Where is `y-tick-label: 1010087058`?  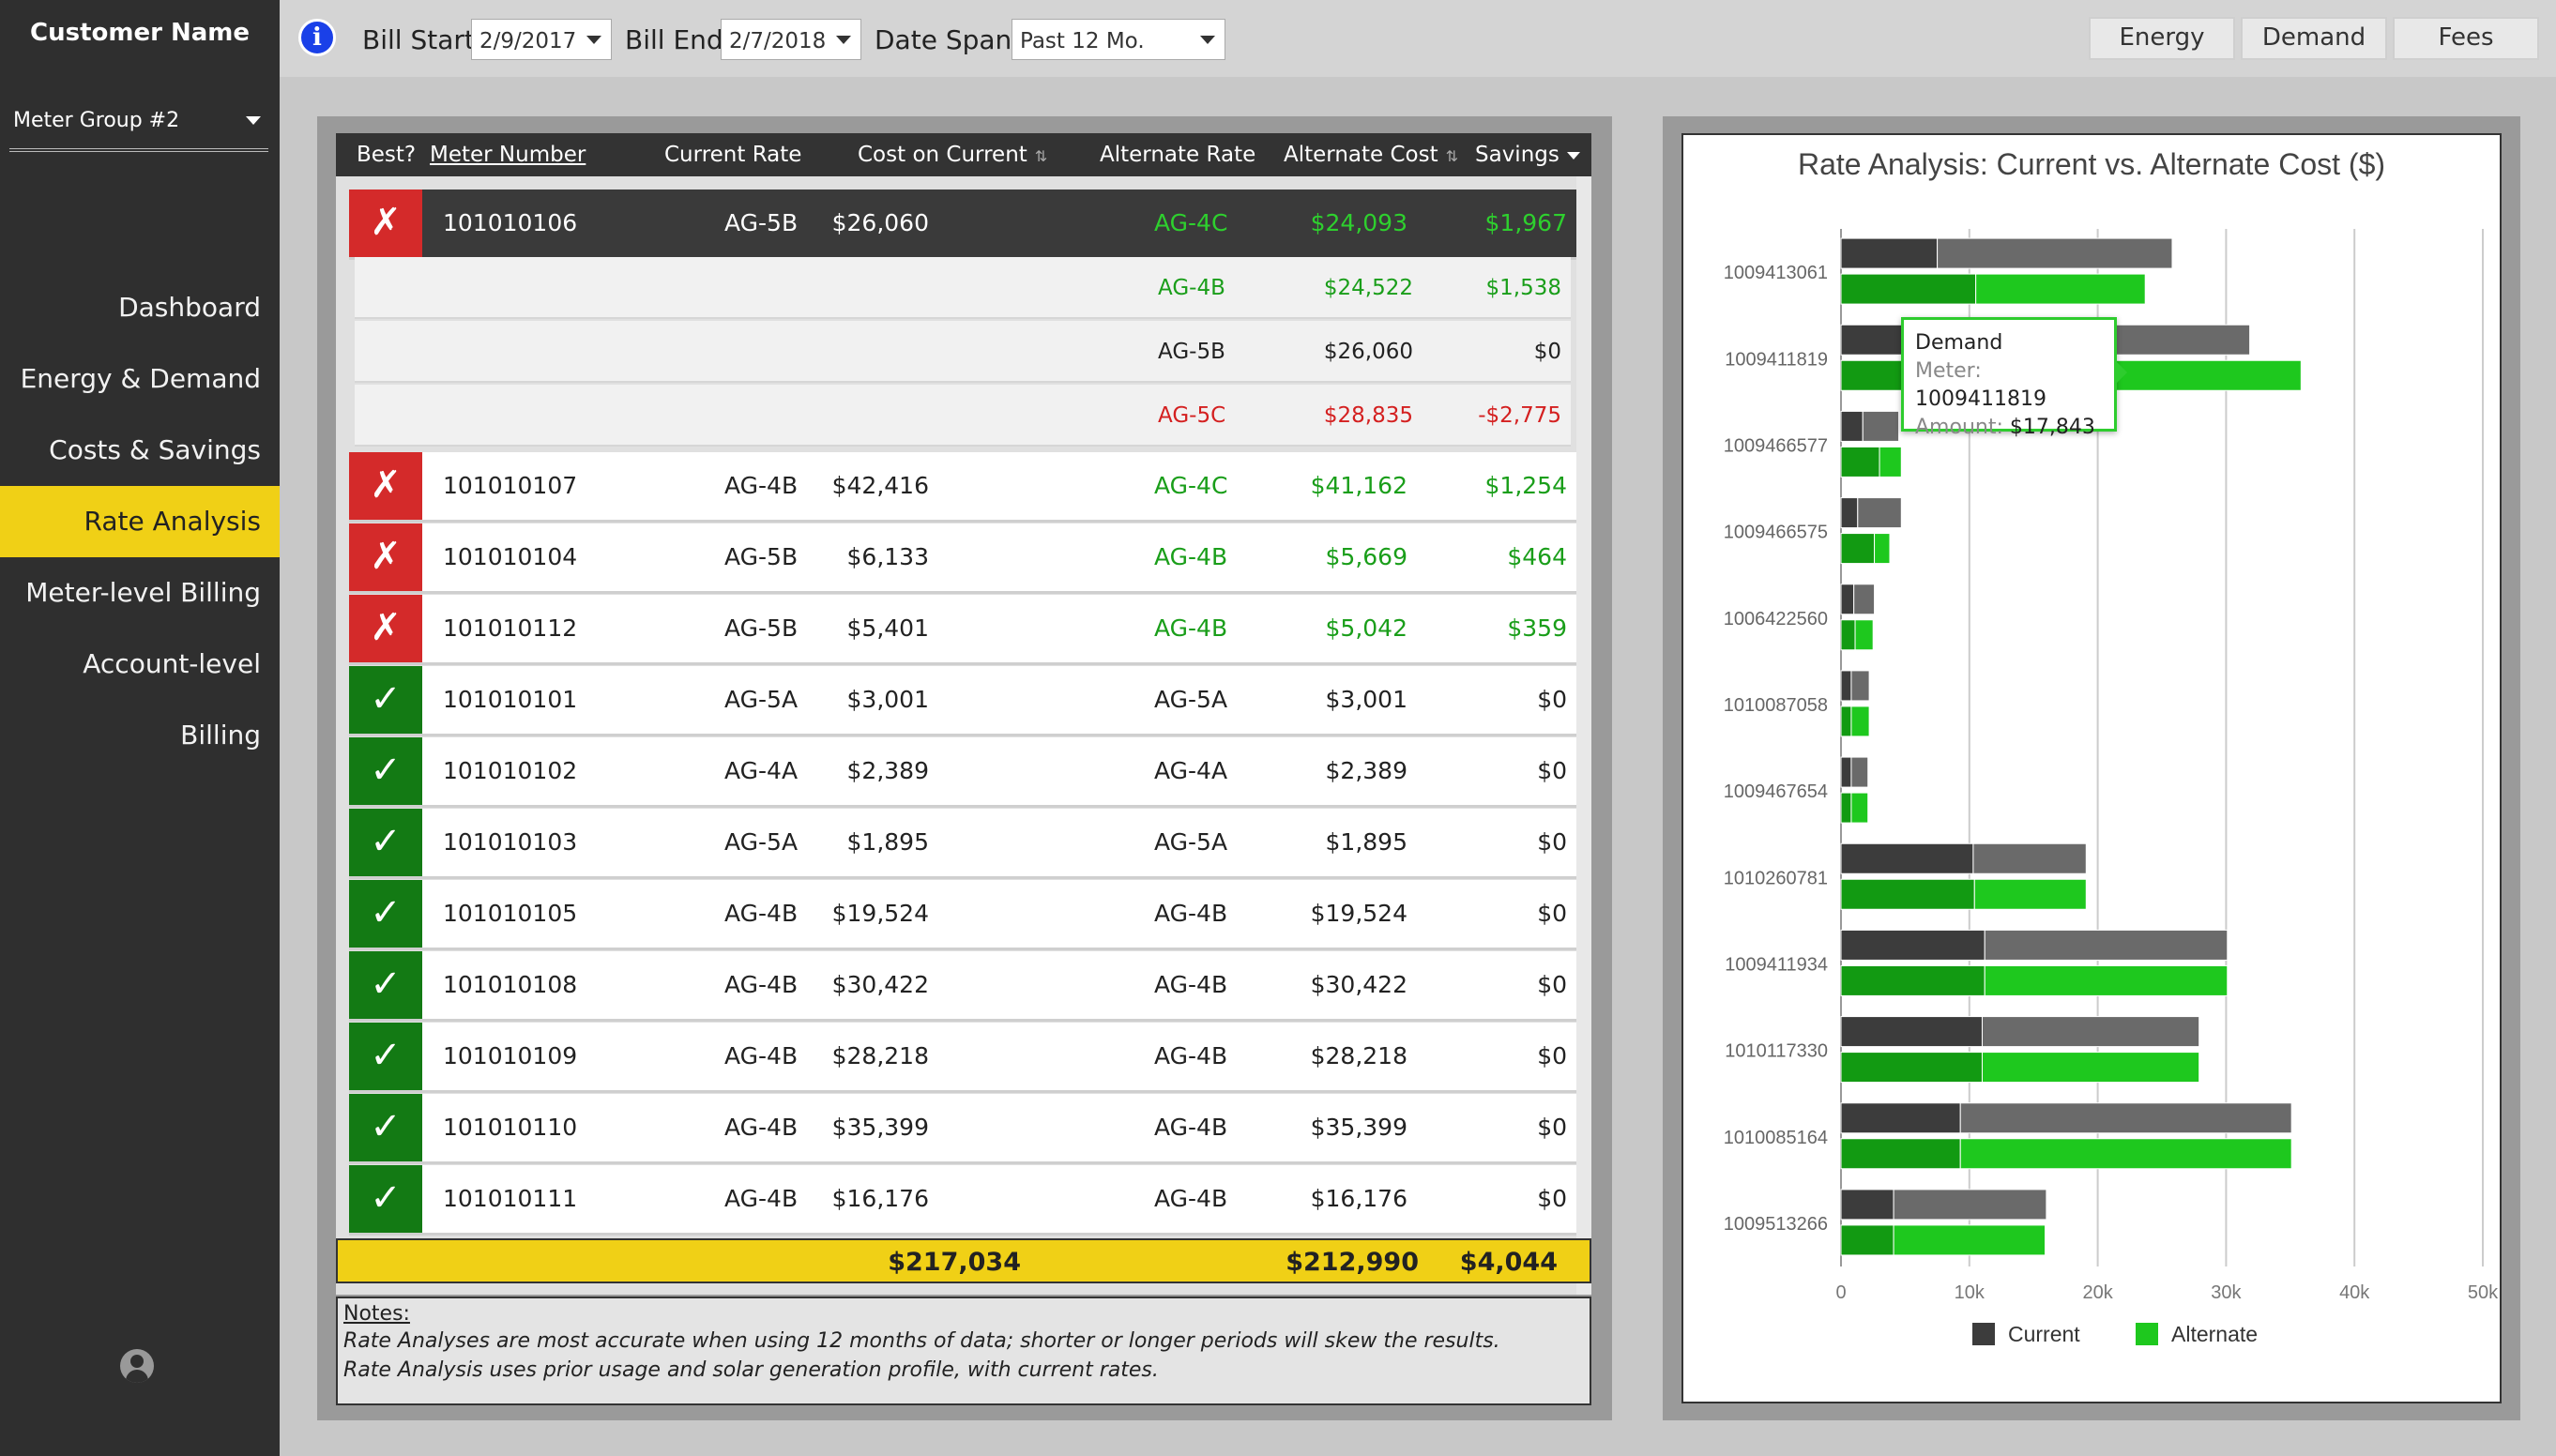 y-tick-label: 1010087058 is located at coordinates (1776, 705).